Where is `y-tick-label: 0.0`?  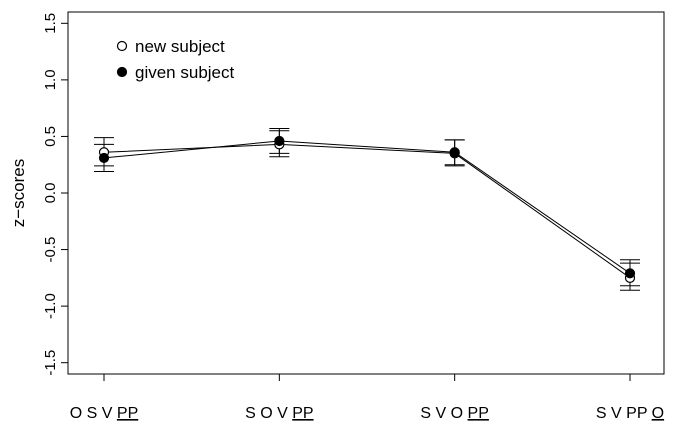
y-tick-label: 0.0 is located at coordinates (50, 193).